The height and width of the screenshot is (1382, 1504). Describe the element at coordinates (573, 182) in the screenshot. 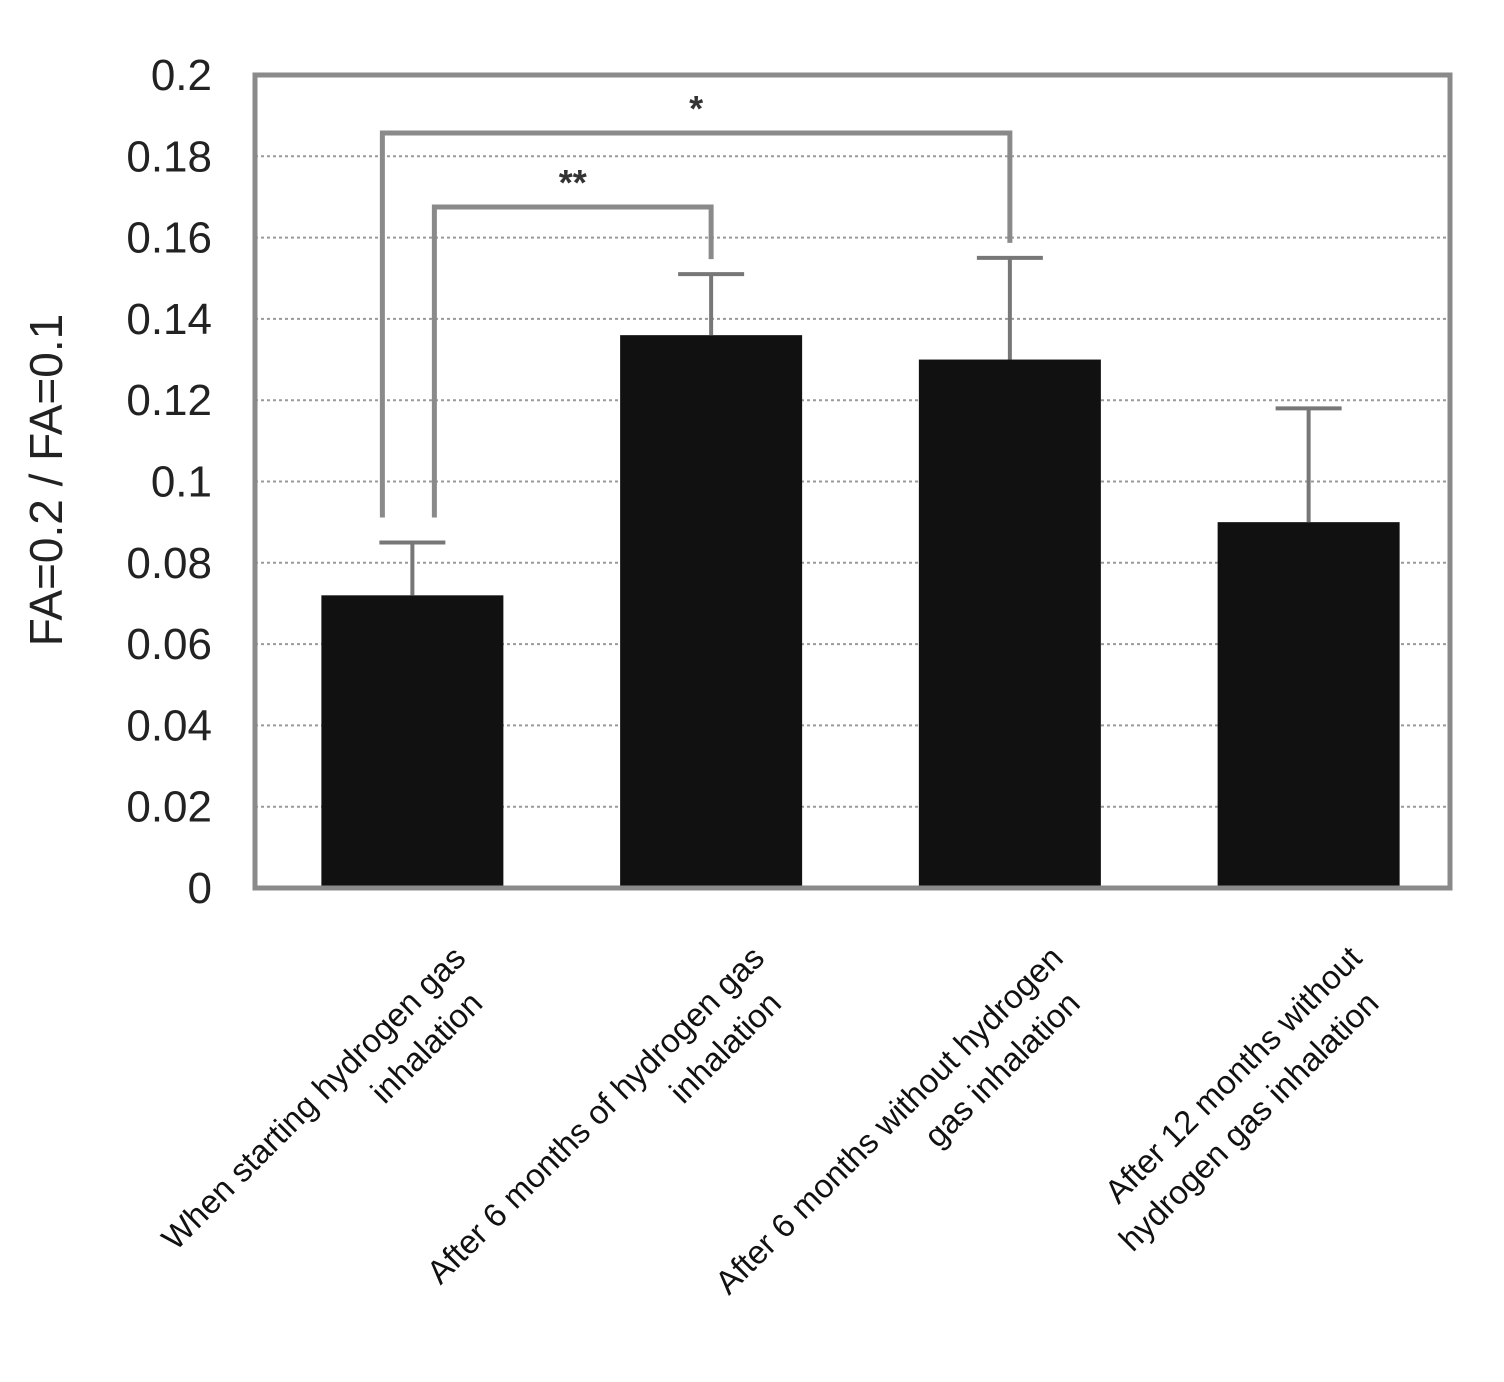

I see `significance-label: **` at that location.